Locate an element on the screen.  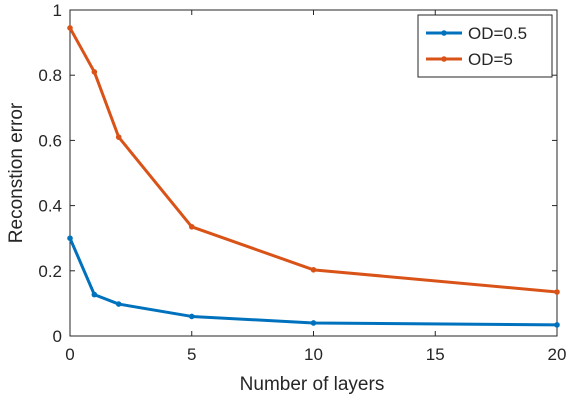
legend-box is located at coordinates (485, 46).